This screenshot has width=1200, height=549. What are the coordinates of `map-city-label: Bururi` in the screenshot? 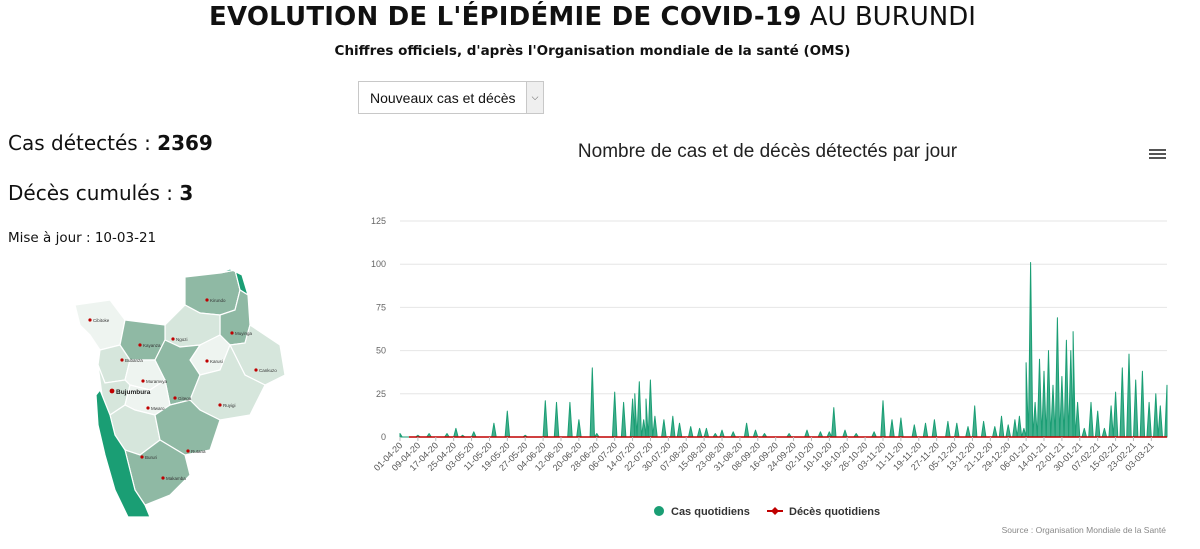 It's located at (151, 457).